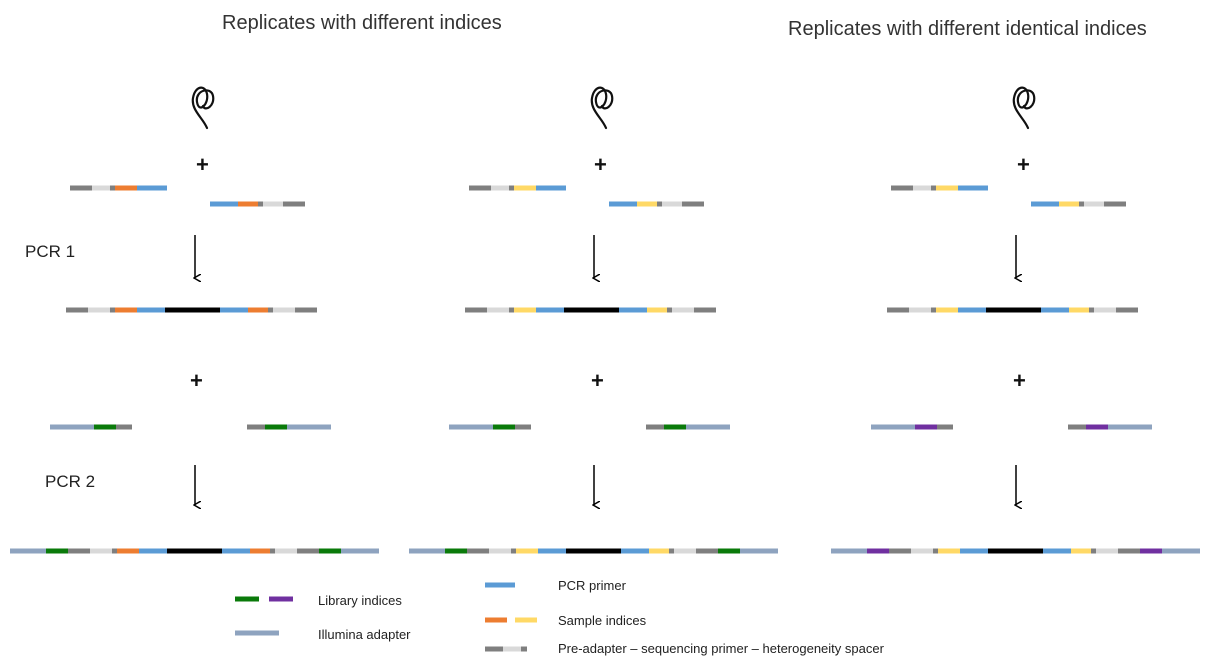 This screenshot has width=1224, height=656. I want to click on title-left: Replicates with different indices, so click(362, 23).